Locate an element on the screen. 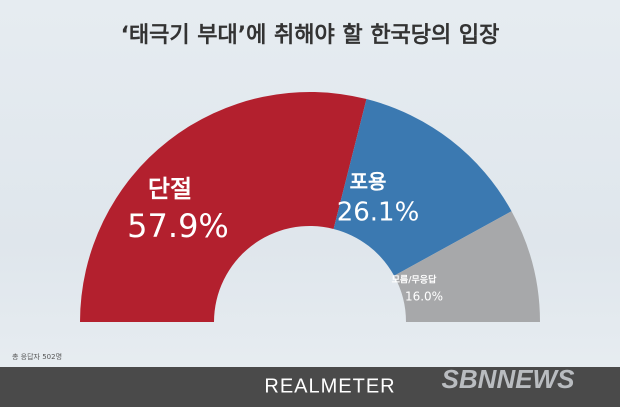  note: 총 응답자 502명 is located at coordinates (37, 356).